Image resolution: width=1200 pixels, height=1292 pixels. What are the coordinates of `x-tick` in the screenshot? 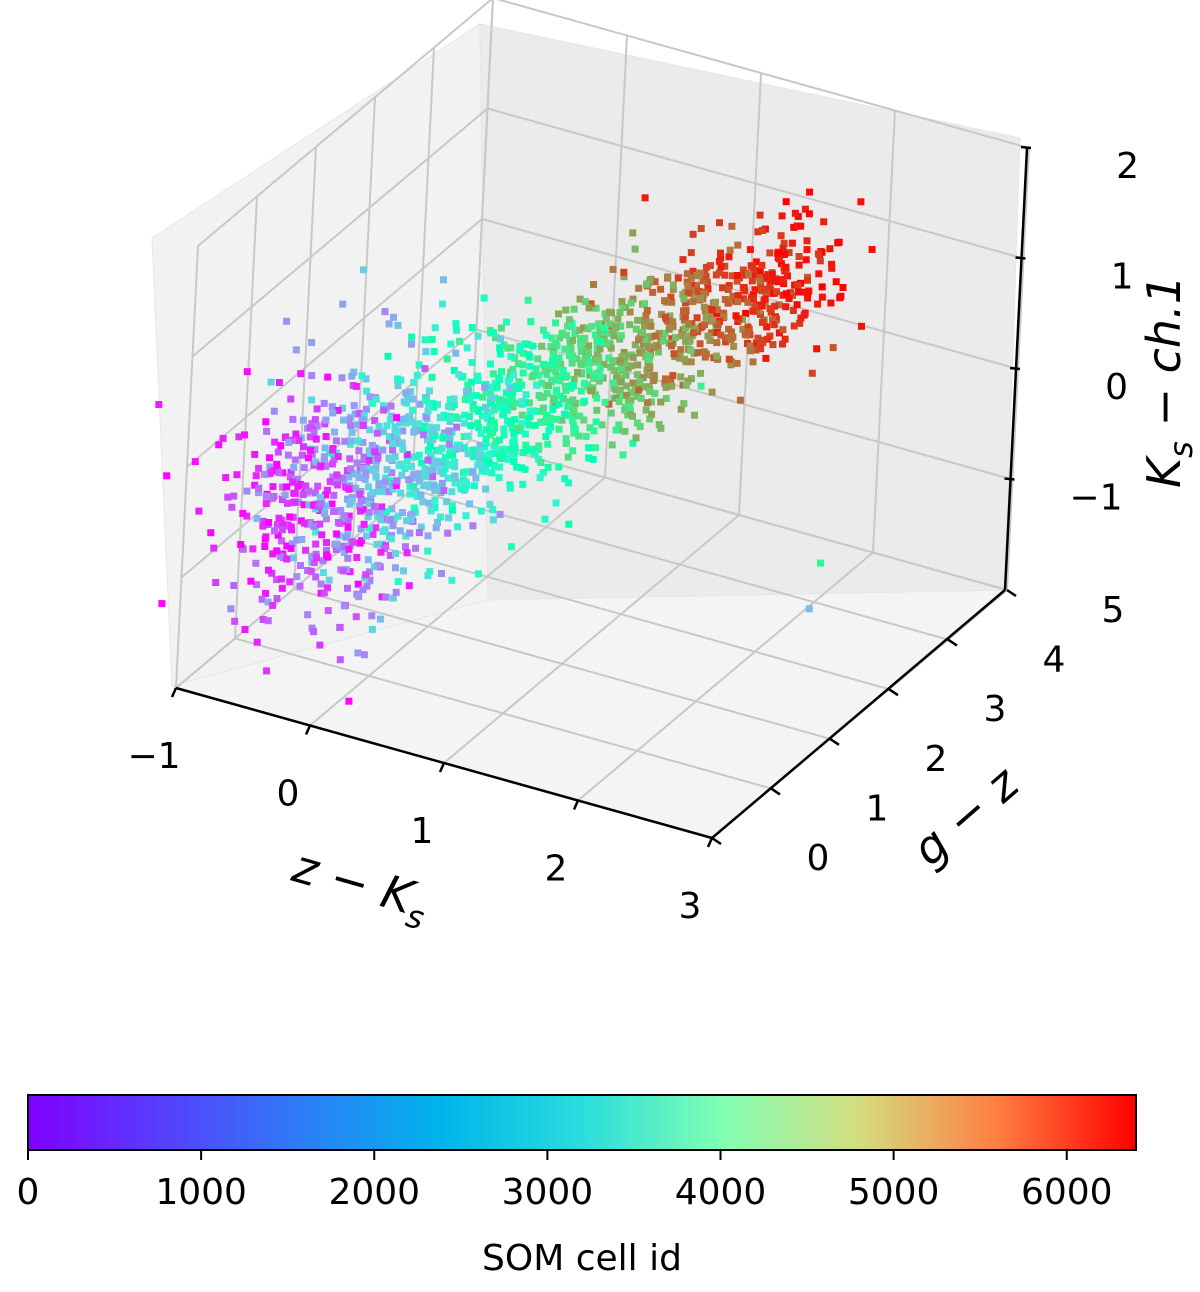 It's located at (308, 730).